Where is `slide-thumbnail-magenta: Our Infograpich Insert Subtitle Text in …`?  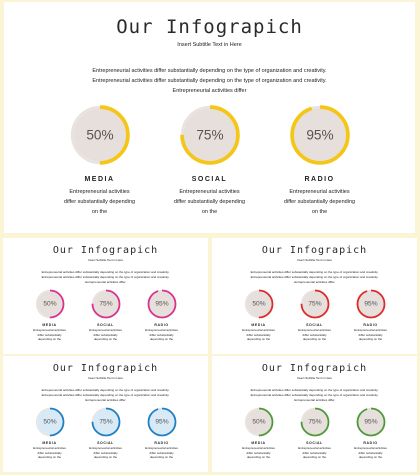 slide-thumbnail-magenta: Our Infograpich Insert Subtitle Text in … is located at coordinates (105, 296).